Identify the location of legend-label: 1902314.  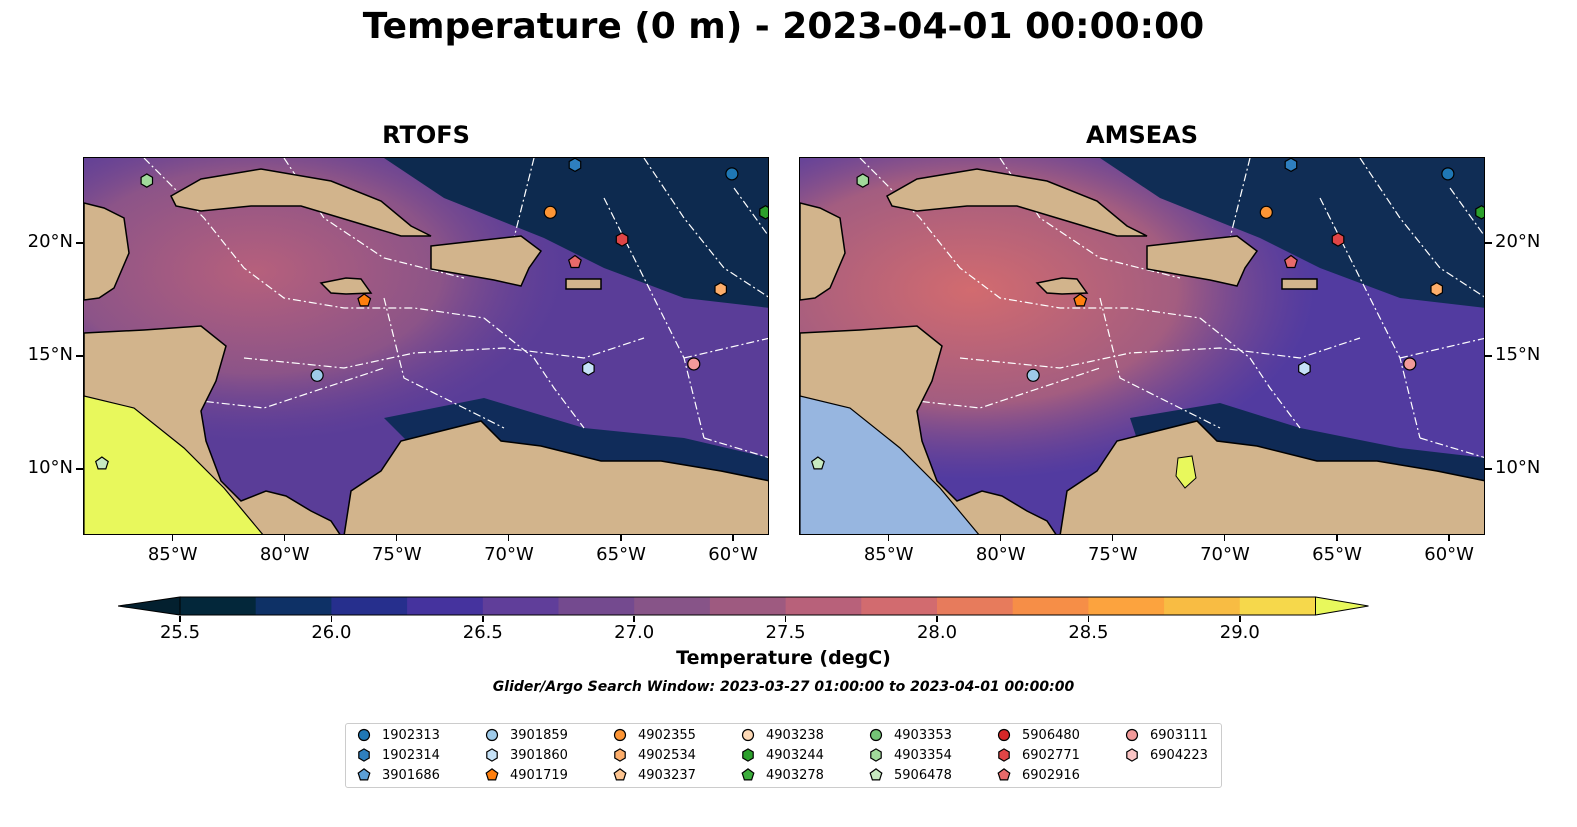
(411, 755).